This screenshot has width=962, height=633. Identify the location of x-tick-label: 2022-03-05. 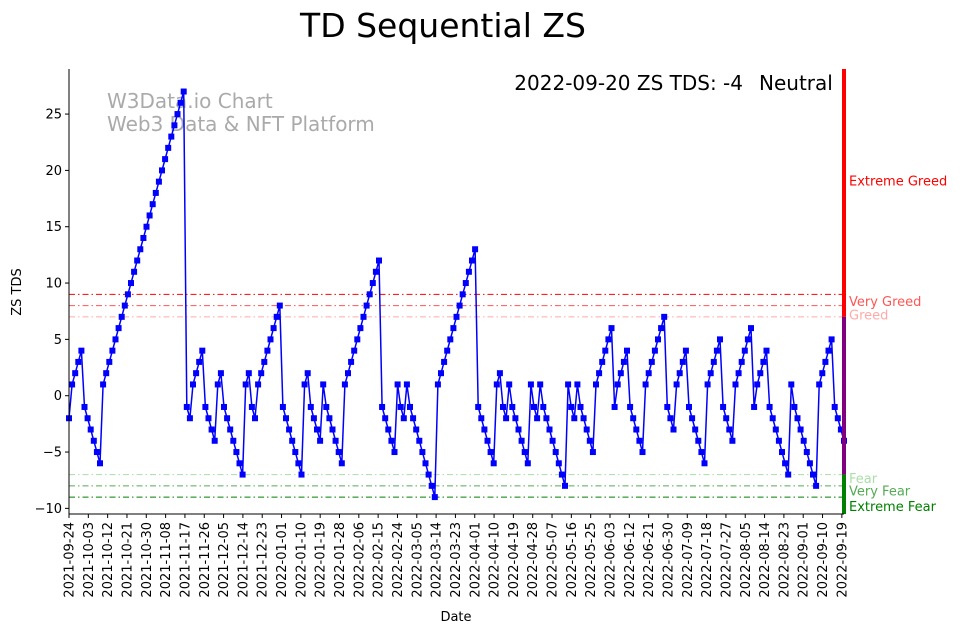
(417, 560).